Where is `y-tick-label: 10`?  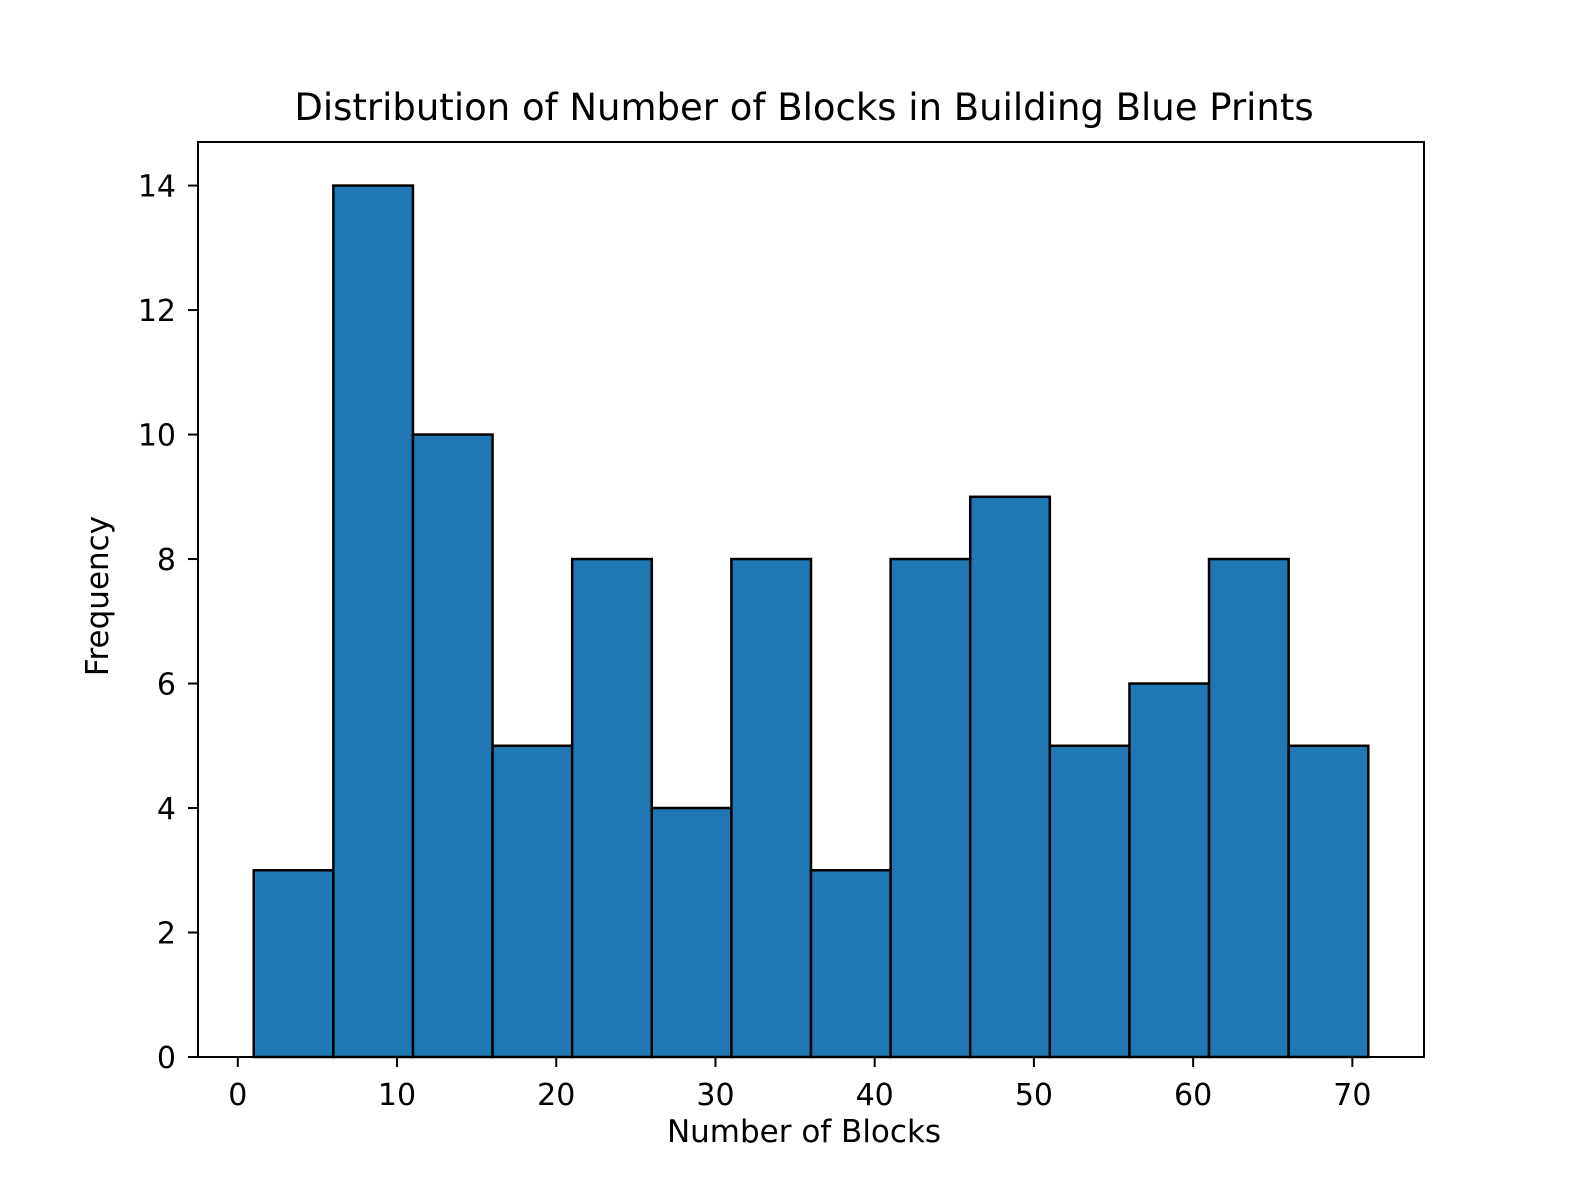 y-tick-label: 10 is located at coordinates (157, 436).